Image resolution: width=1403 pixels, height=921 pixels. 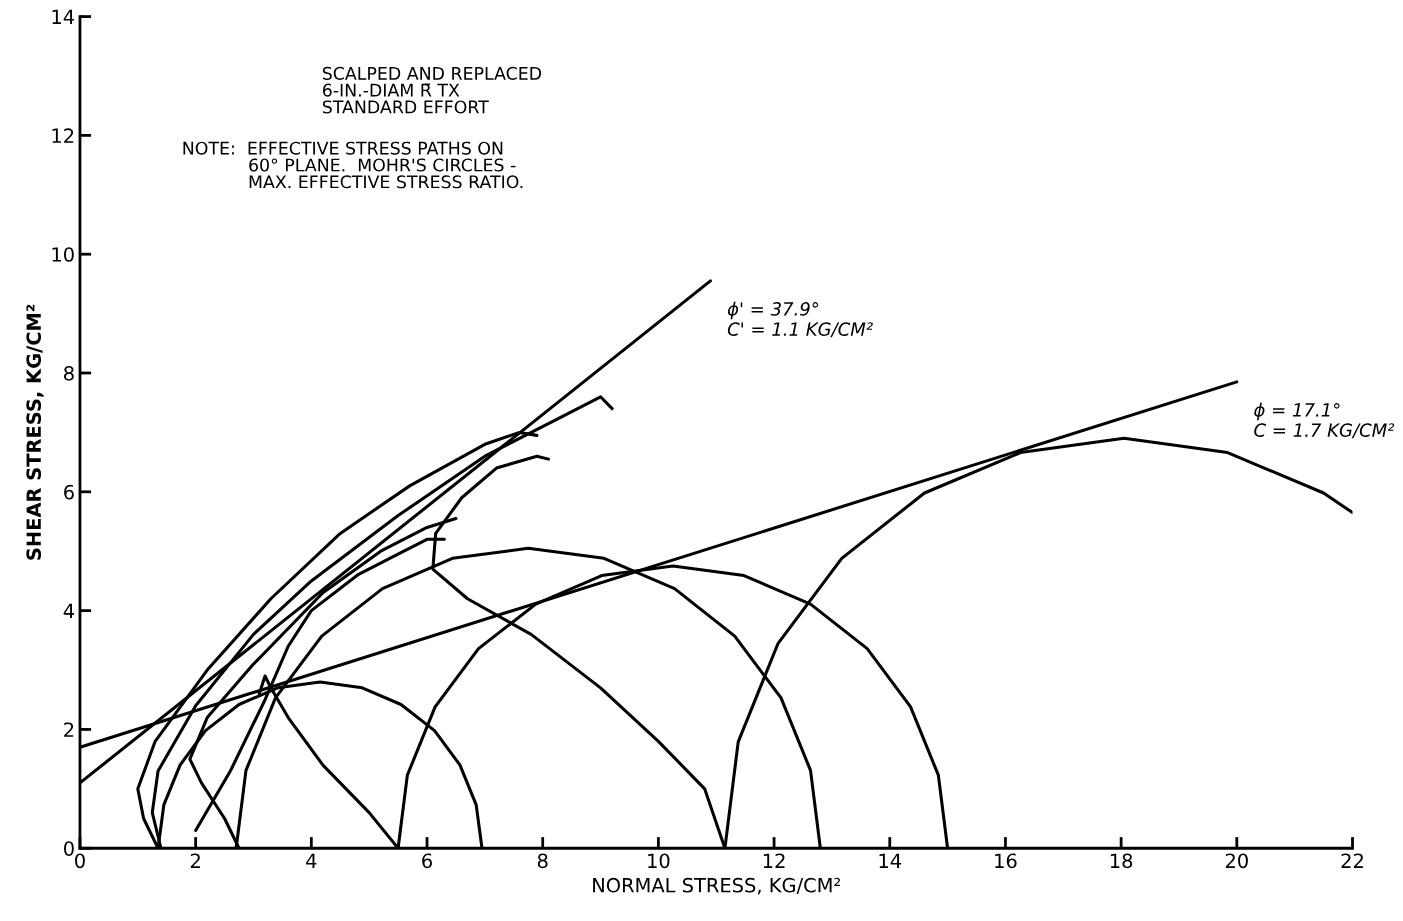 I want to click on x-tick-label: 4, so click(x=311, y=860).